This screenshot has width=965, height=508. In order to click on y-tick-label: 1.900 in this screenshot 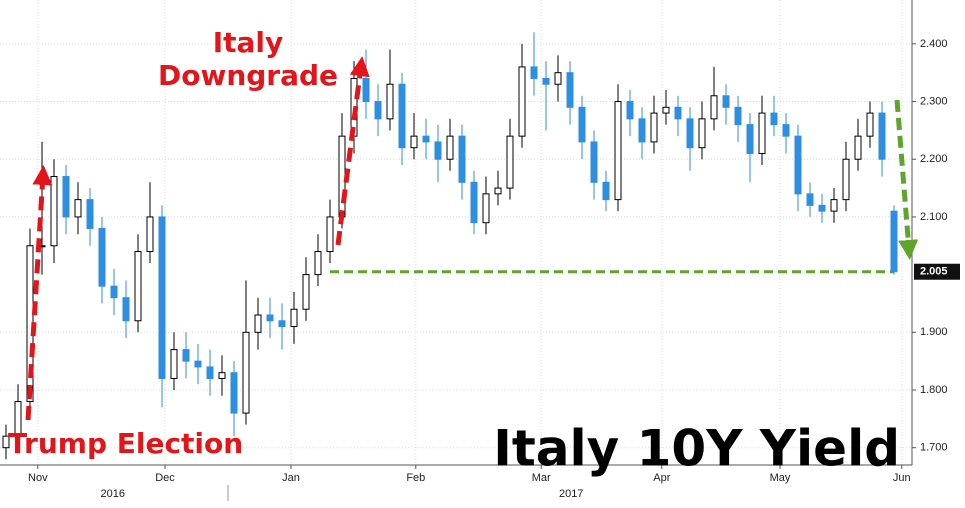, I will do `click(934, 332)`.